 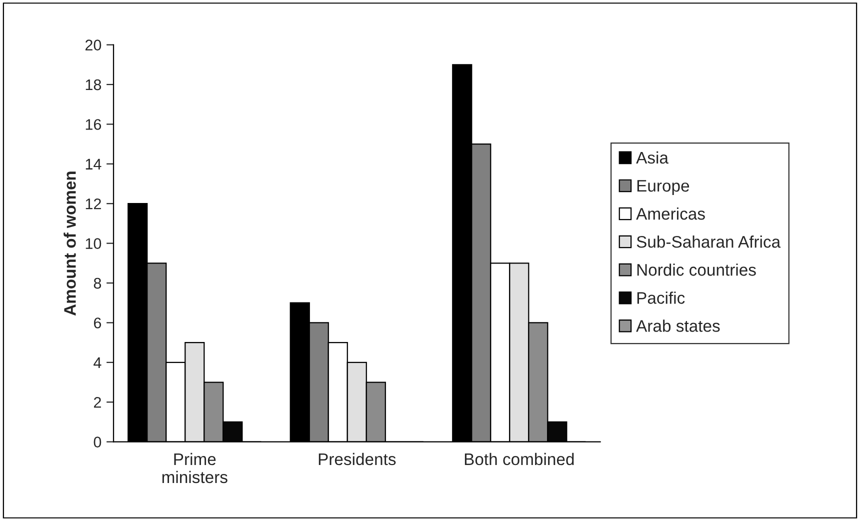 What do you see at coordinates (93, 45) in the screenshot?
I see `y-tick-label: 20` at bounding box center [93, 45].